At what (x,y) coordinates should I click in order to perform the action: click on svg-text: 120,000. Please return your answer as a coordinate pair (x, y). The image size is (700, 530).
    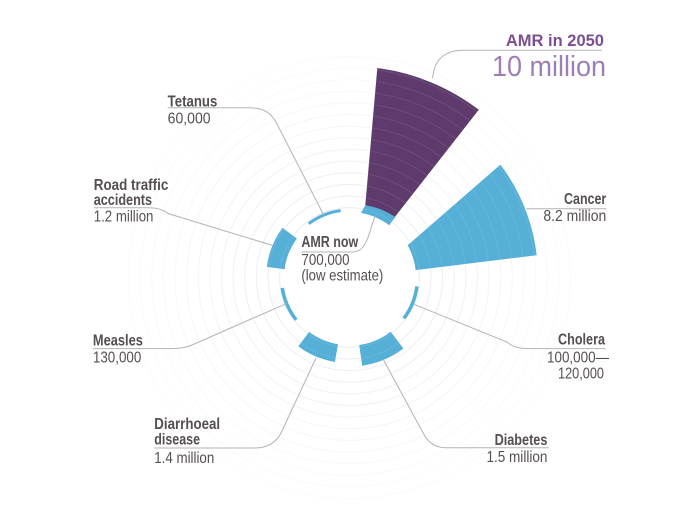
    Looking at the image, I should click on (581, 374).